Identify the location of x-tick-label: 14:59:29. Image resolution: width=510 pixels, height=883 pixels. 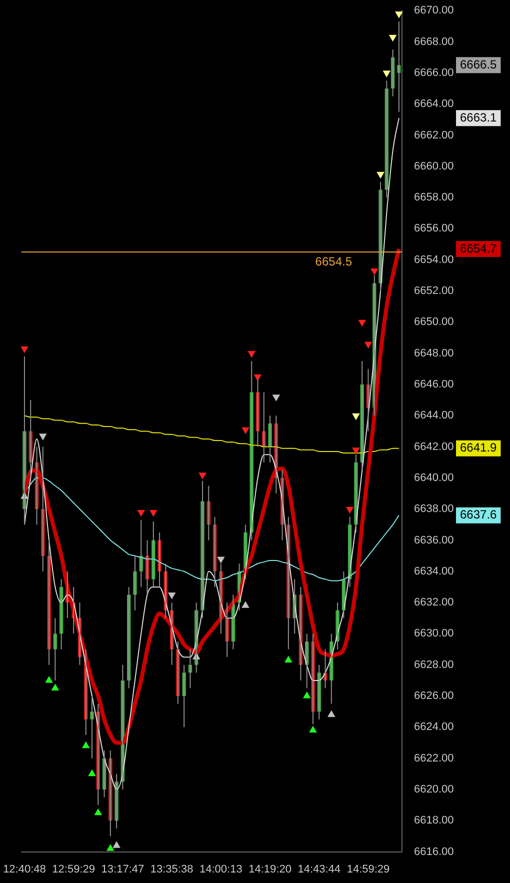
(368, 869).